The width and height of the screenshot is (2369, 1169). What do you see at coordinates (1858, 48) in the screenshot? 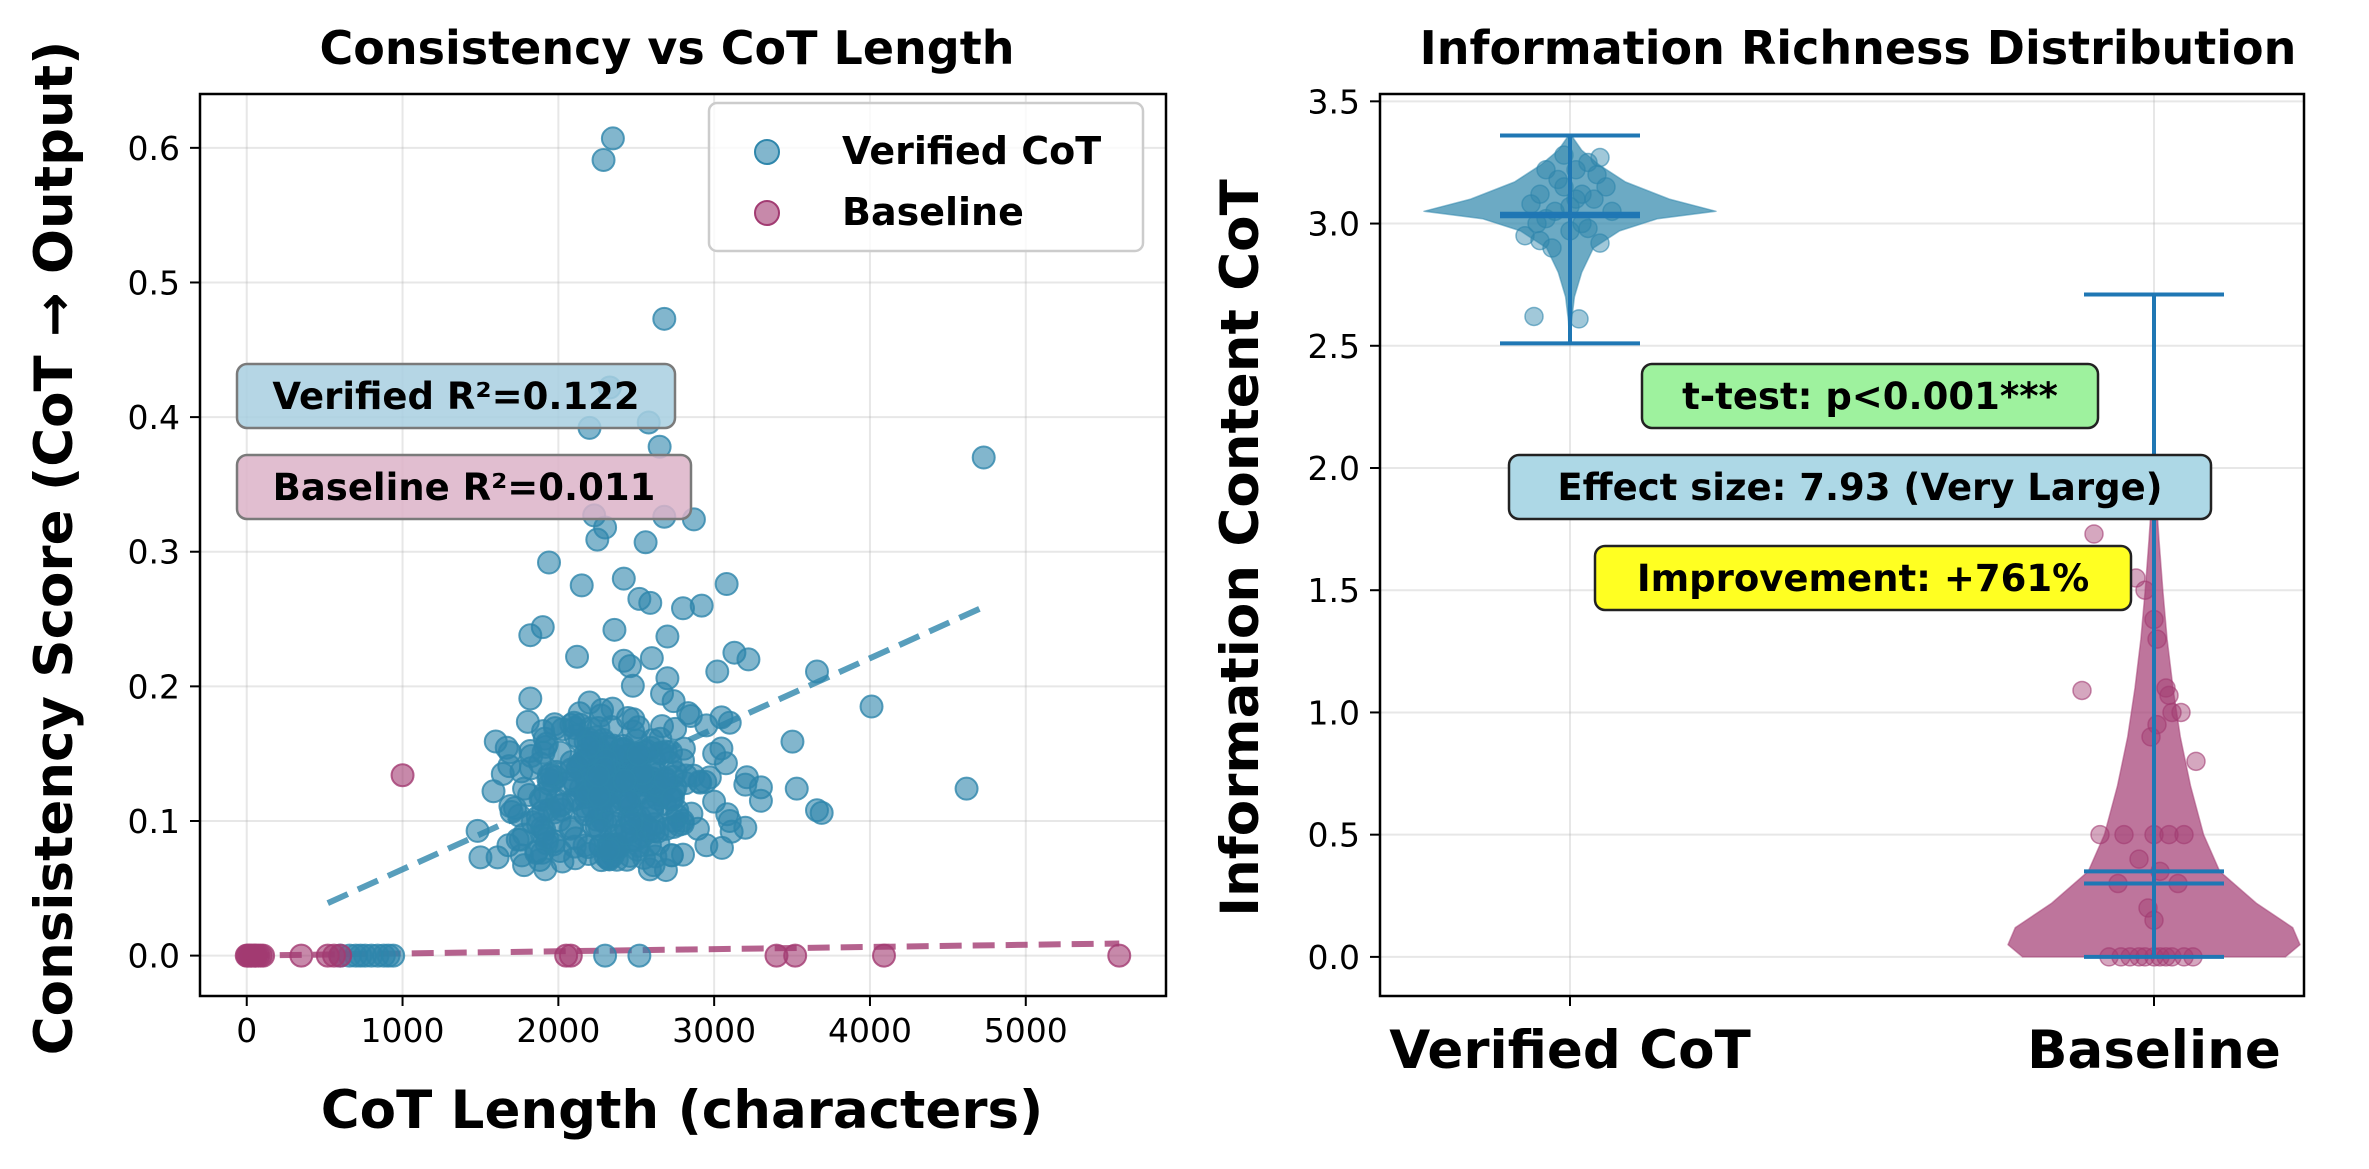
I see `right-chart-title: Information Richness Distribution` at bounding box center [1858, 48].